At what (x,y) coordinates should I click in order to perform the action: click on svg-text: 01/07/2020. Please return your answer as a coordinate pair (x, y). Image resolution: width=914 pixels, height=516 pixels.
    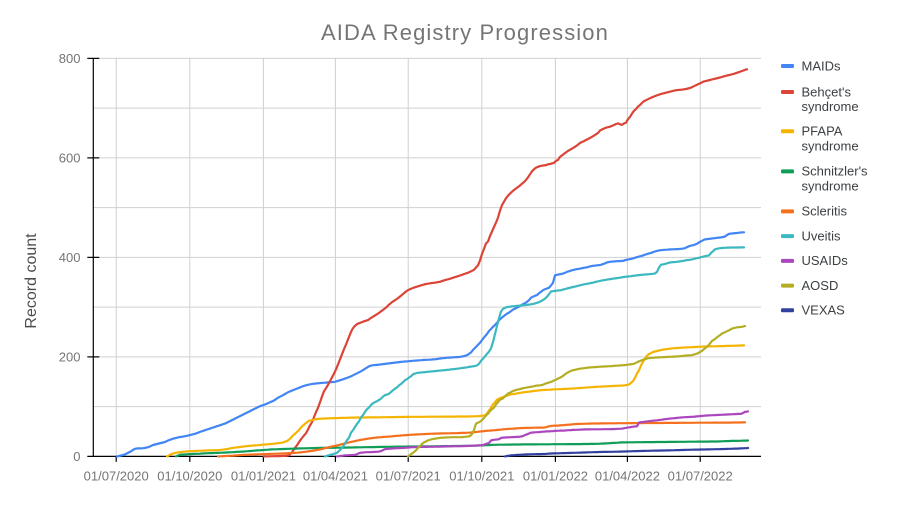
    Looking at the image, I should click on (116, 476).